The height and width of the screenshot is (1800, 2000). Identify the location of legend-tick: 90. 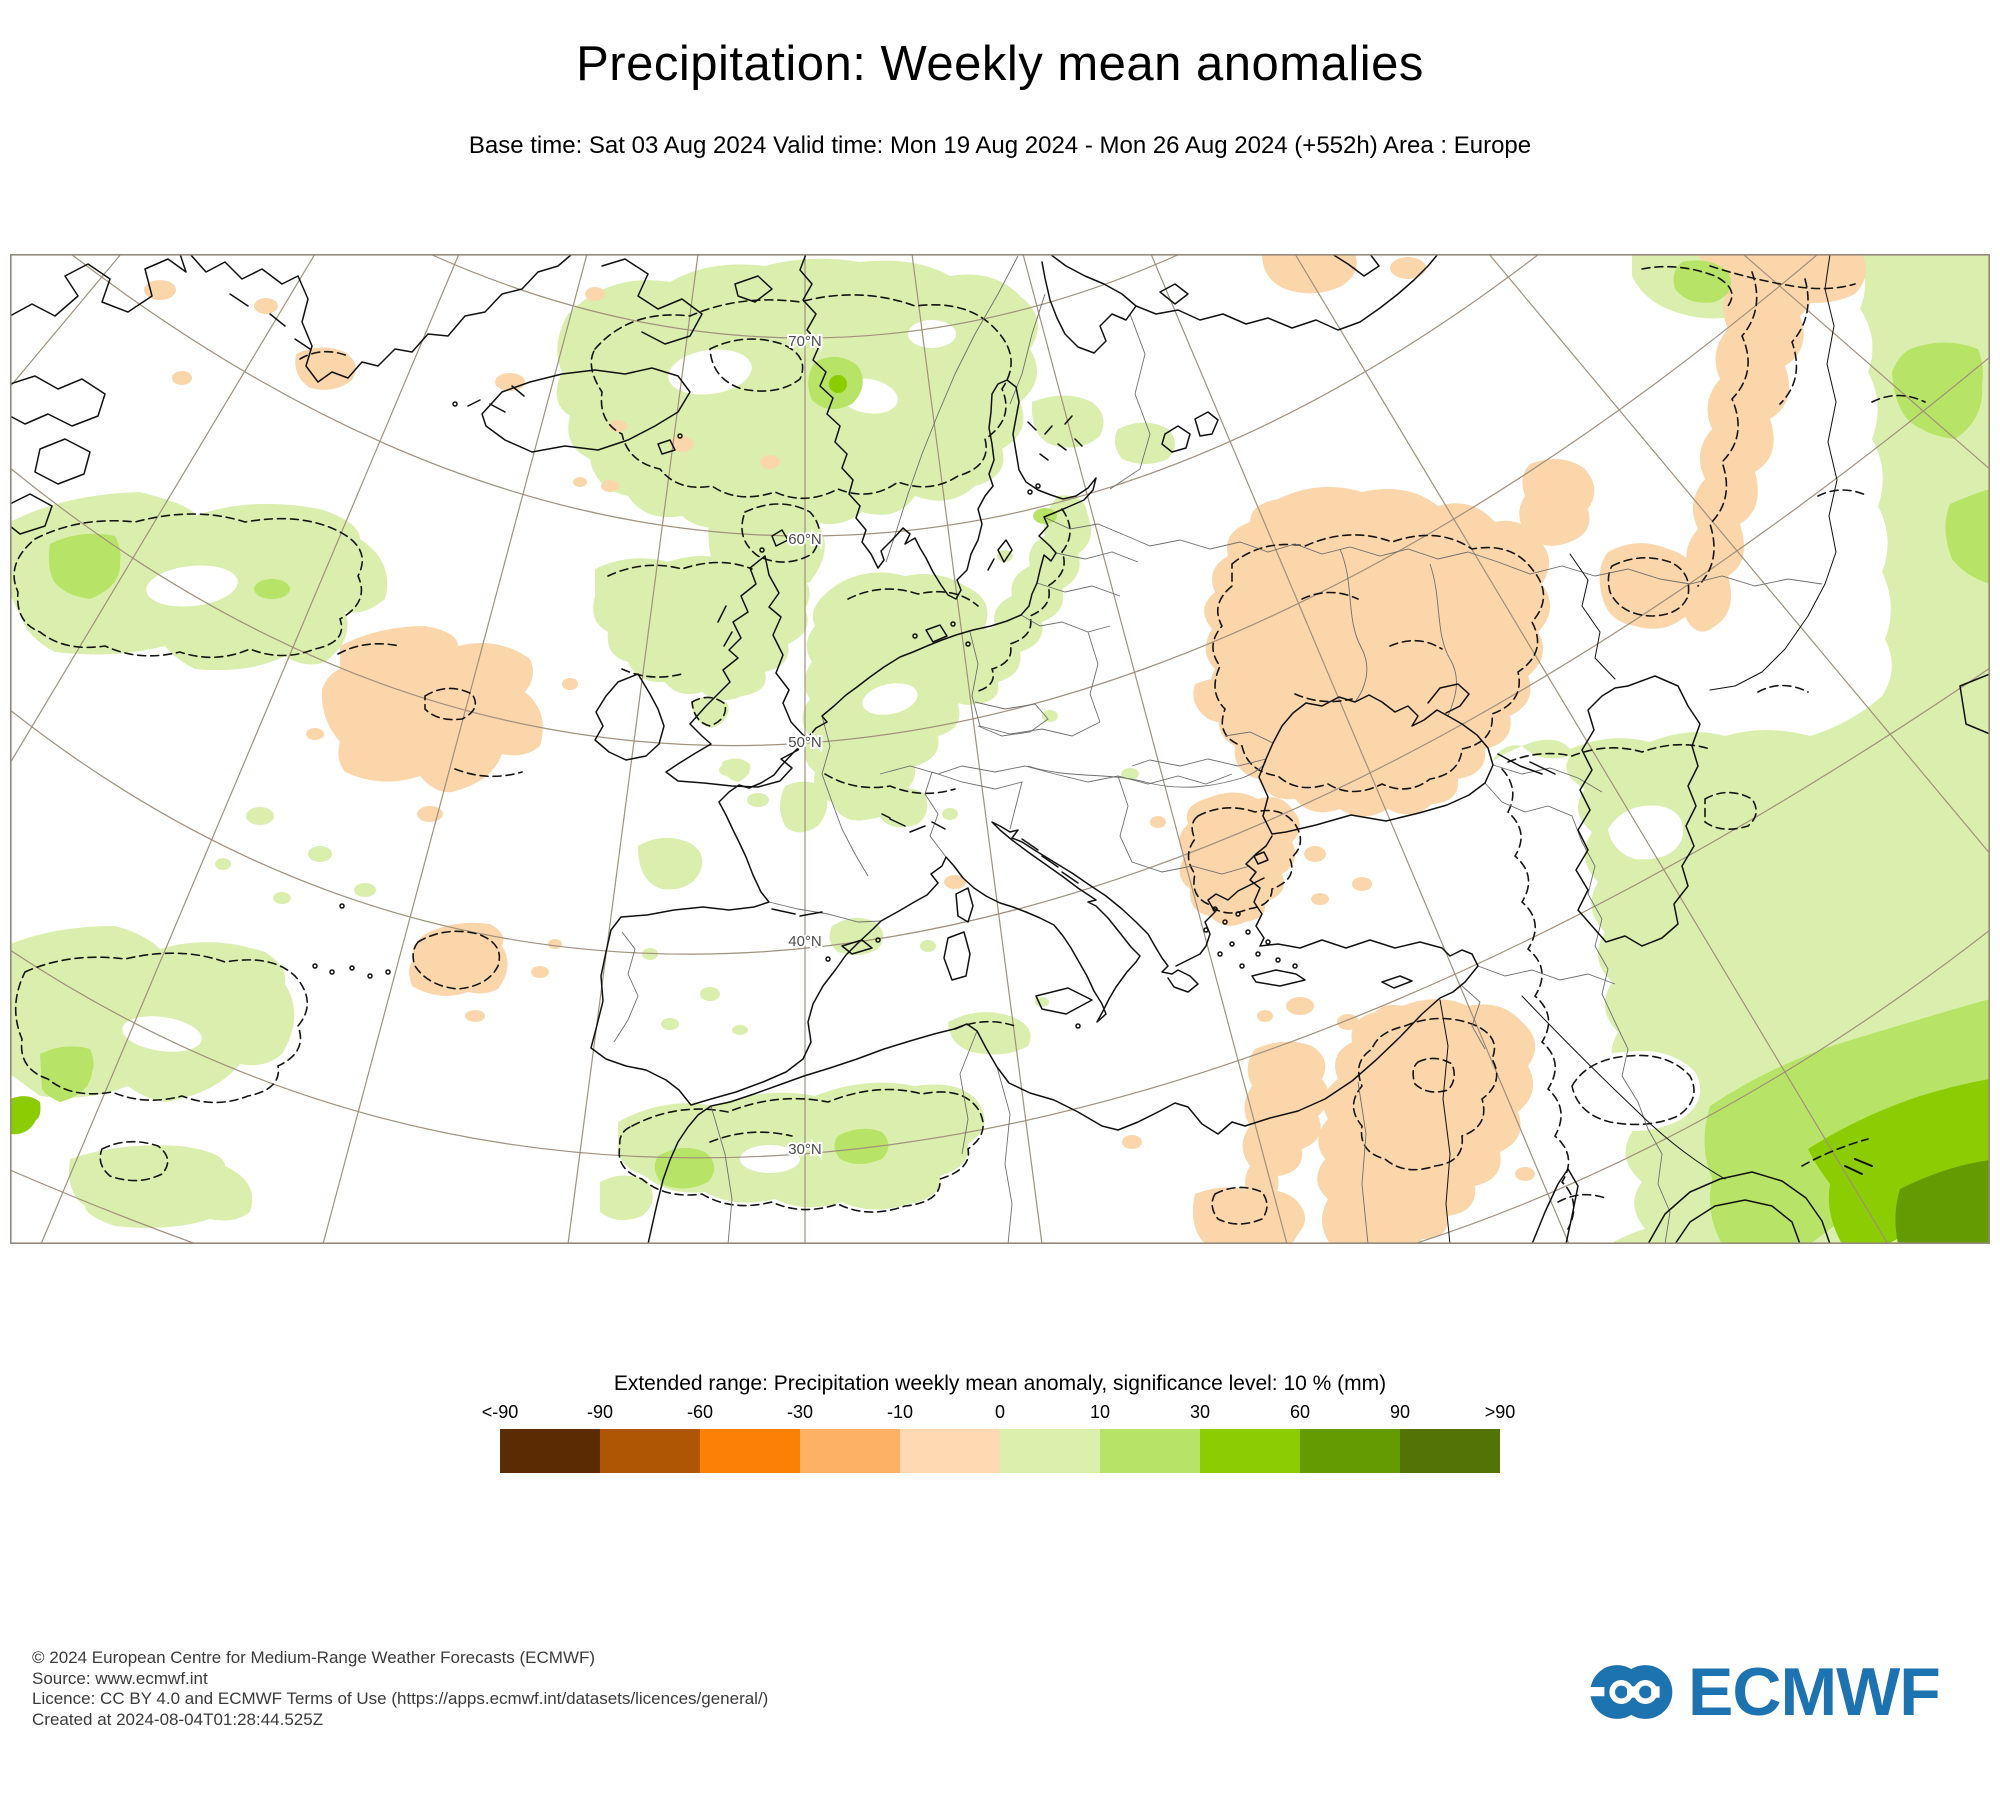
(1400, 1412).